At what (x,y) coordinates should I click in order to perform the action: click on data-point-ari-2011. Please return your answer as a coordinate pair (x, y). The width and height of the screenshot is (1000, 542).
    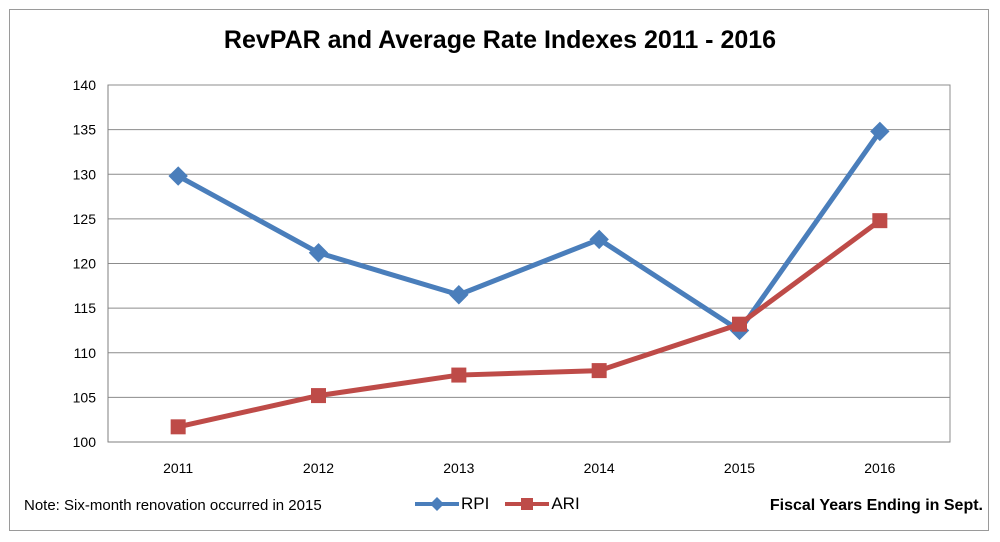
    Looking at the image, I should click on (178, 427).